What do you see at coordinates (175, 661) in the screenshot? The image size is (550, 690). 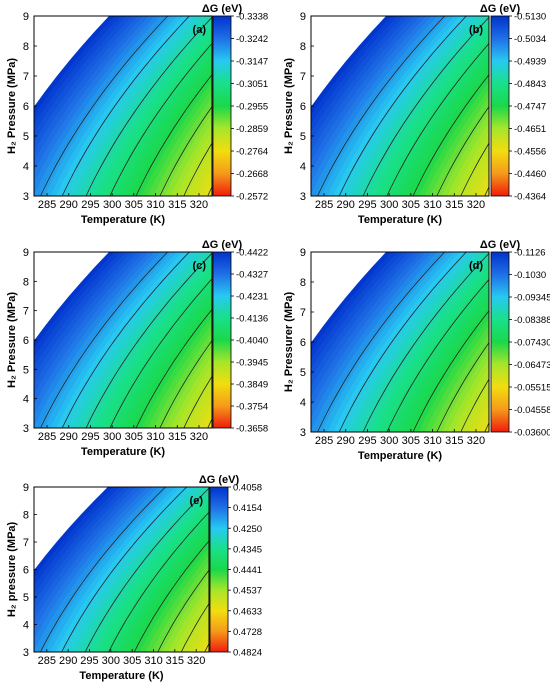 I see `x-tick-label: 315` at bounding box center [175, 661].